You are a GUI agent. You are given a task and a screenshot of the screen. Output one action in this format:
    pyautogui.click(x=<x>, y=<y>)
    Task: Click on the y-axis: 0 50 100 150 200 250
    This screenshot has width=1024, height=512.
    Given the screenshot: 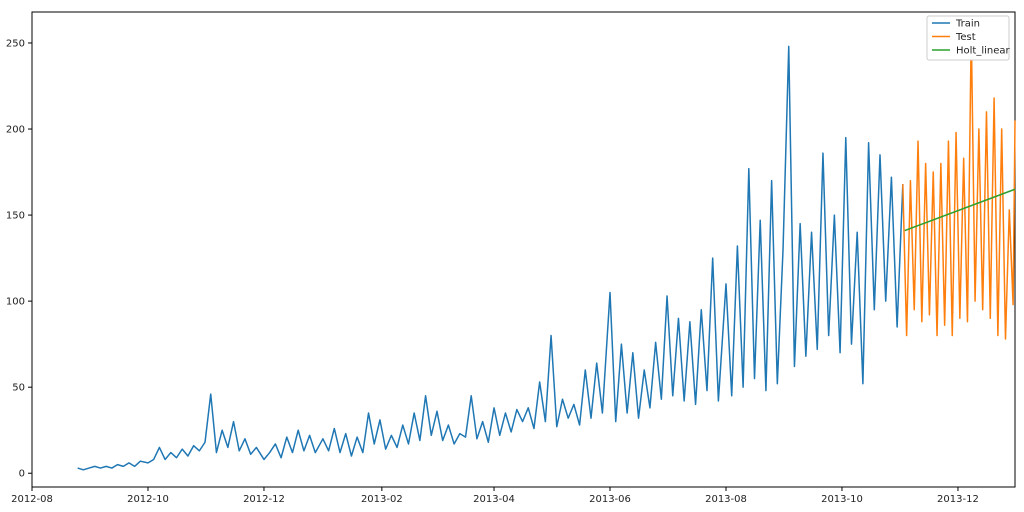 What is the action you would take?
    pyautogui.click(x=19, y=259)
    